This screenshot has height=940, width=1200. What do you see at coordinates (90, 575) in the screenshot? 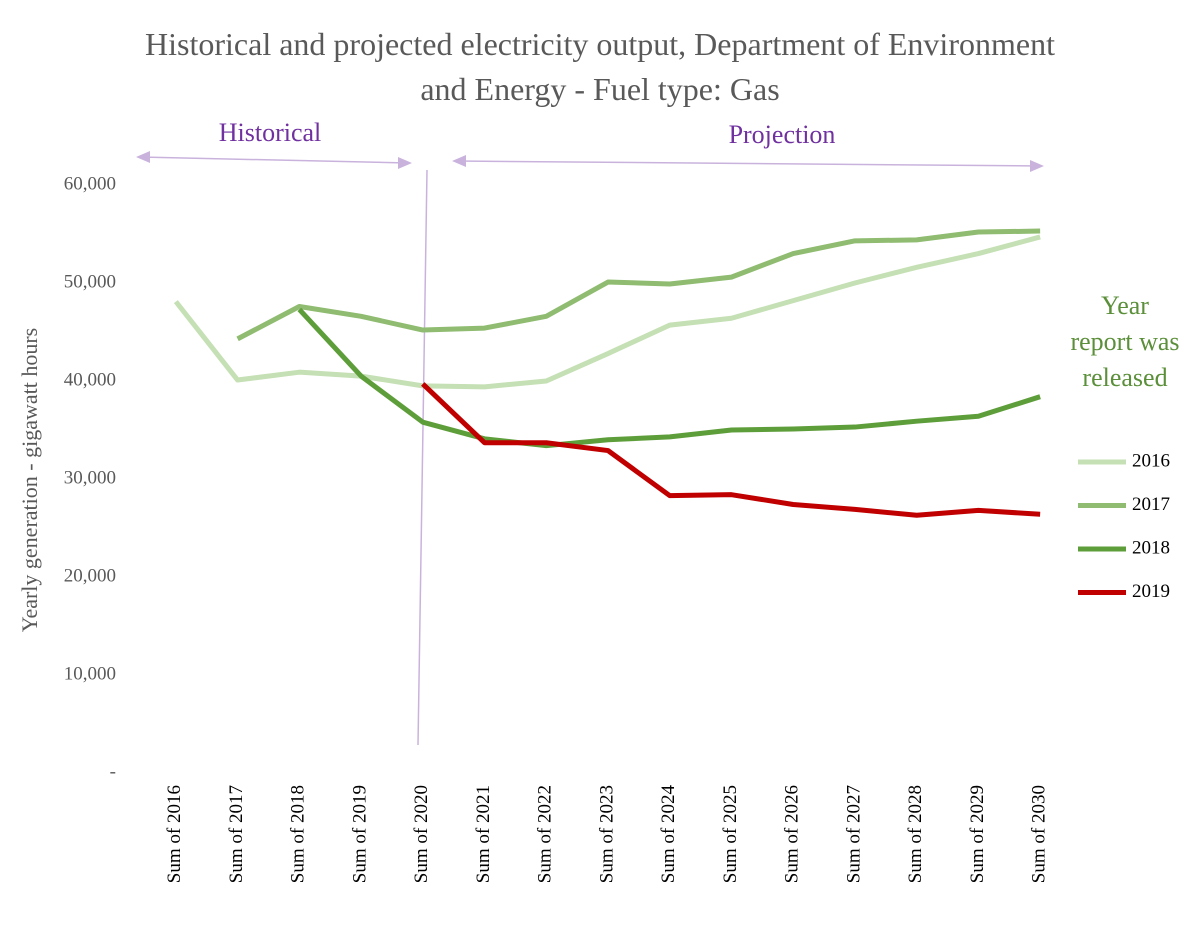
I see `y-tick-label: 20,000` at bounding box center [90, 575].